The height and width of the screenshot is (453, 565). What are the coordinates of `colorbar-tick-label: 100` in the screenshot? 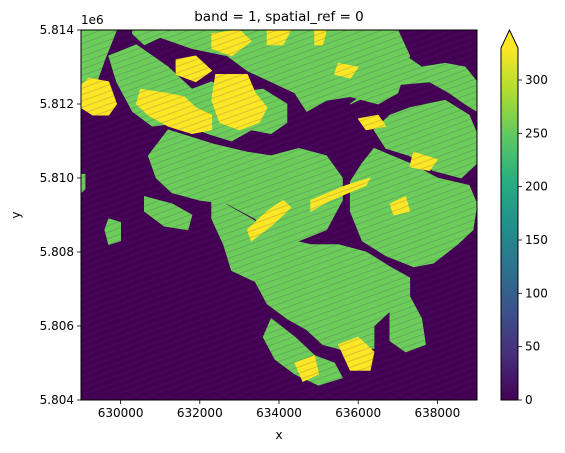 It's located at (536, 293).